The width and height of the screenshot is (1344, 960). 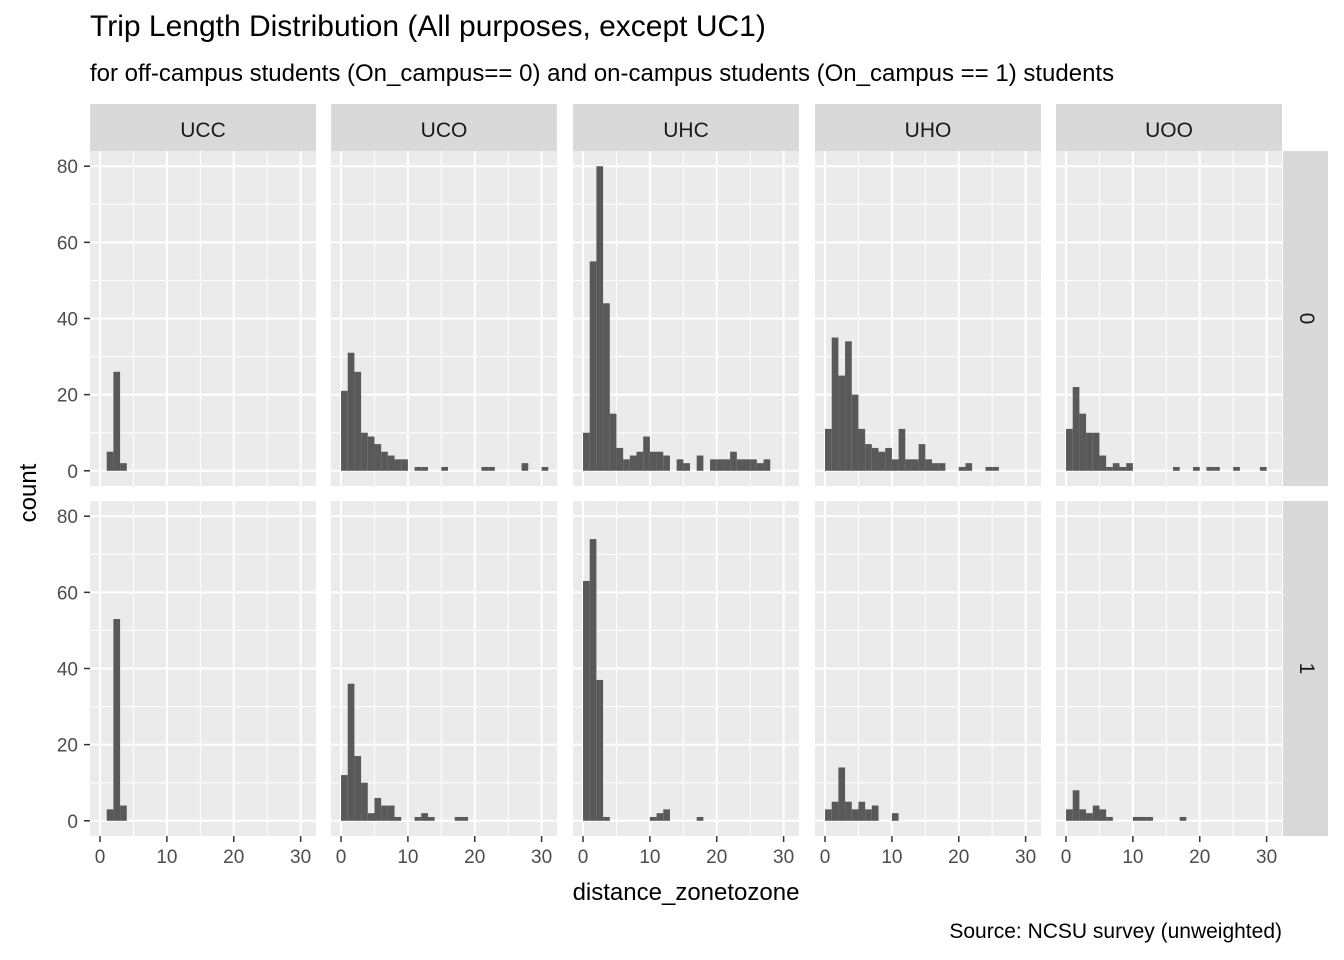 What do you see at coordinates (1169, 130) in the screenshot?
I see `facet-strip-label: UOO` at bounding box center [1169, 130].